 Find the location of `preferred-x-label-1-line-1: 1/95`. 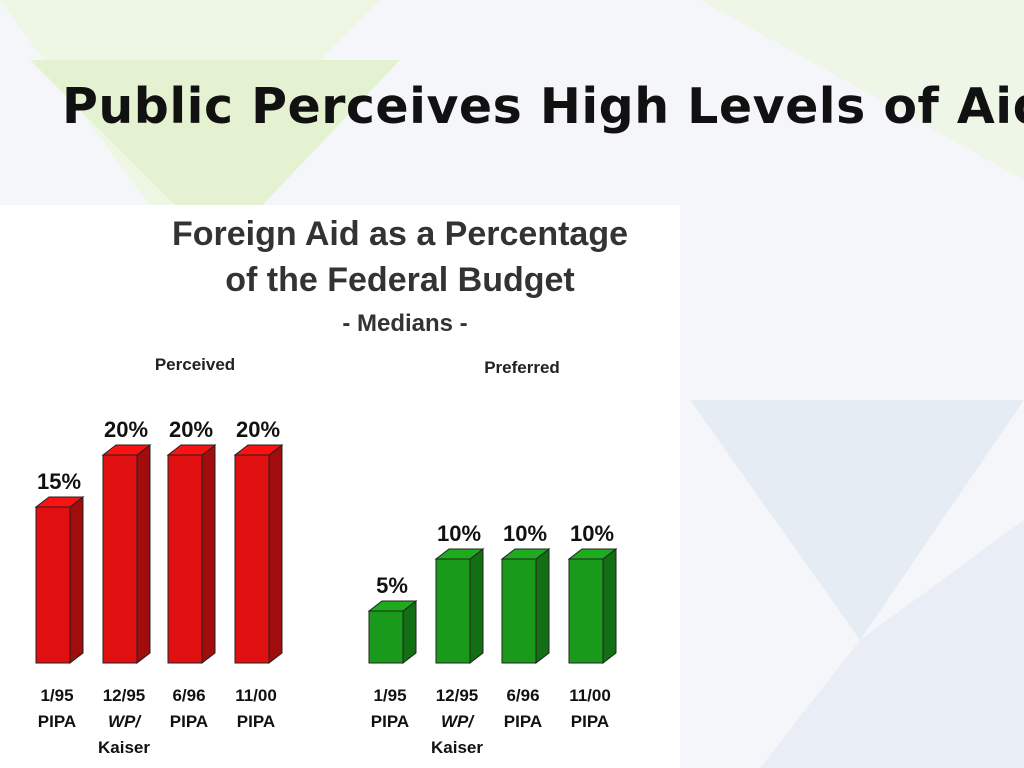

preferred-x-label-1-line-1: 1/95 is located at coordinates (389, 695).